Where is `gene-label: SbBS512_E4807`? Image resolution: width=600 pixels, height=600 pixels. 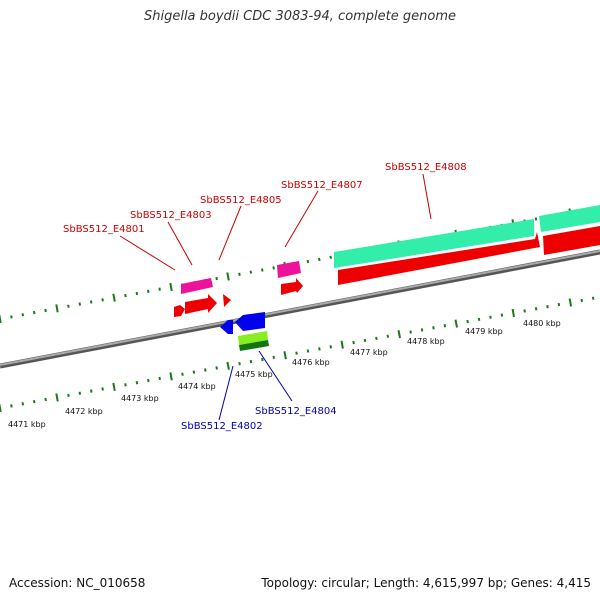
gene-label: SbBS512_E4807 is located at coordinates (322, 185).